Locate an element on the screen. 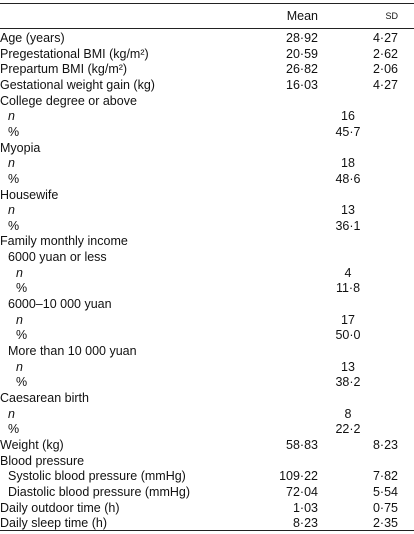 The image size is (414, 534). row-label: Myopia is located at coordinates (20, 147).